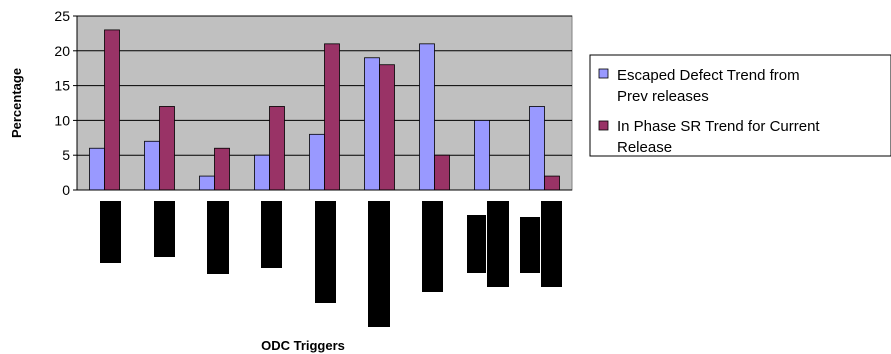 The width and height of the screenshot is (891, 354). What do you see at coordinates (62, 120) in the screenshot?
I see `y-tick-label-10: 10` at bounding box center [62, 120].